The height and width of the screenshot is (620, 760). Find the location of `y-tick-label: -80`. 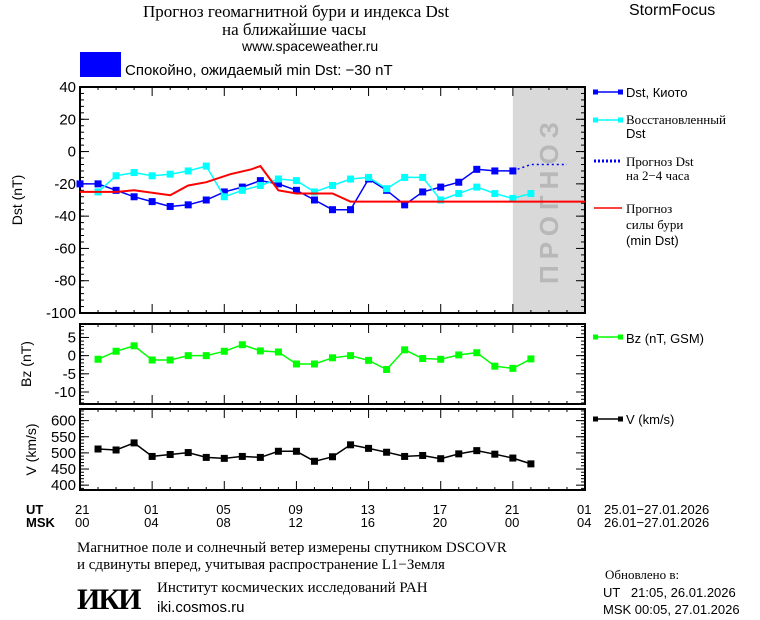

y-tick-label: -80 is located at coordinates (65, 281).